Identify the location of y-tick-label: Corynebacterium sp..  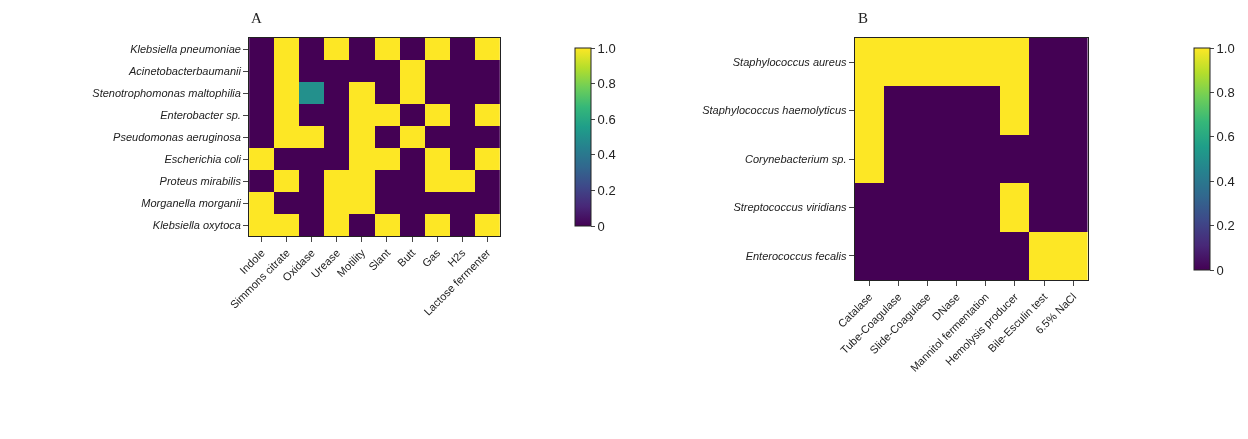
(796, 158).